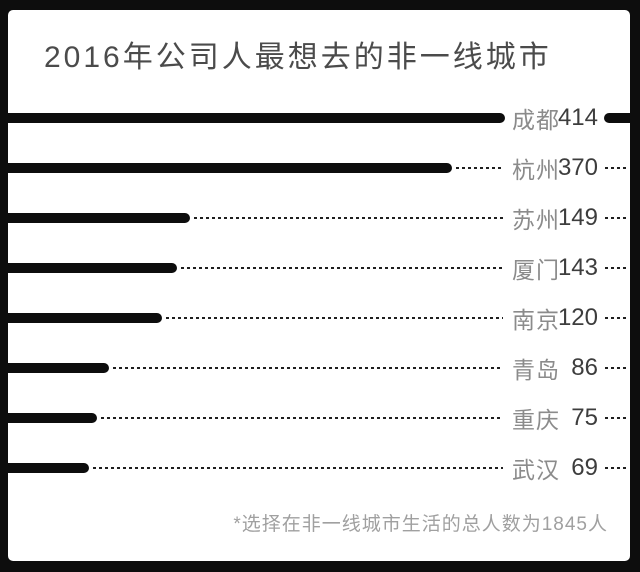 Image resolution: width=640 pixels, height=572 pixels. What do you see at coordinates (536, 470) in the screenshot?
I see `city-label: 武汉` at bounding box center [536, 470].